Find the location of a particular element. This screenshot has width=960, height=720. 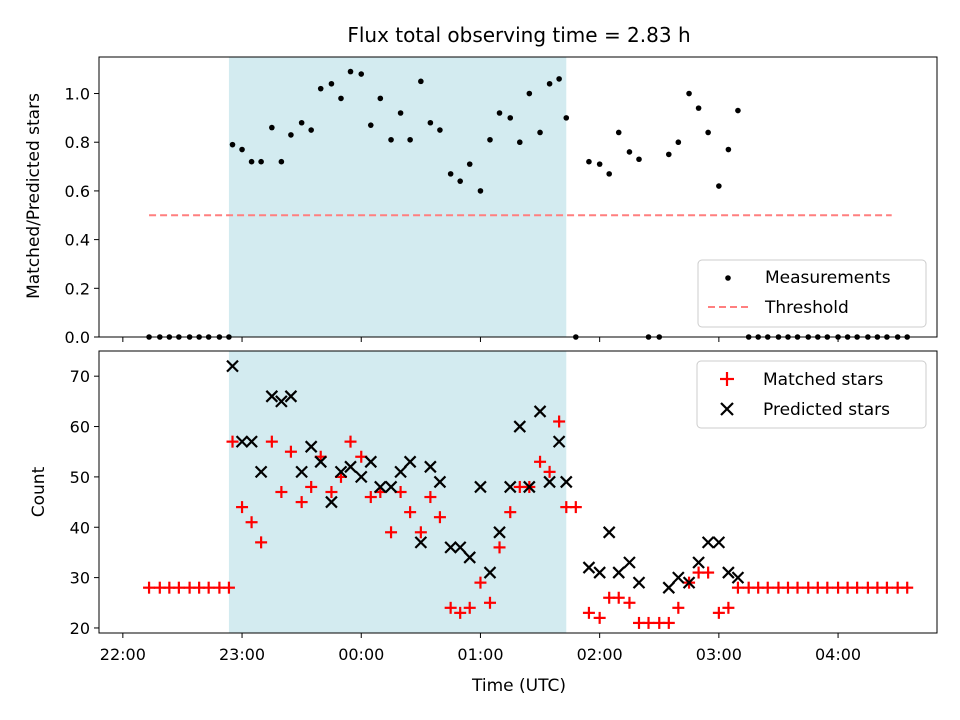

legend-measurements-label: Measurements is located at coordinates (828, 278).